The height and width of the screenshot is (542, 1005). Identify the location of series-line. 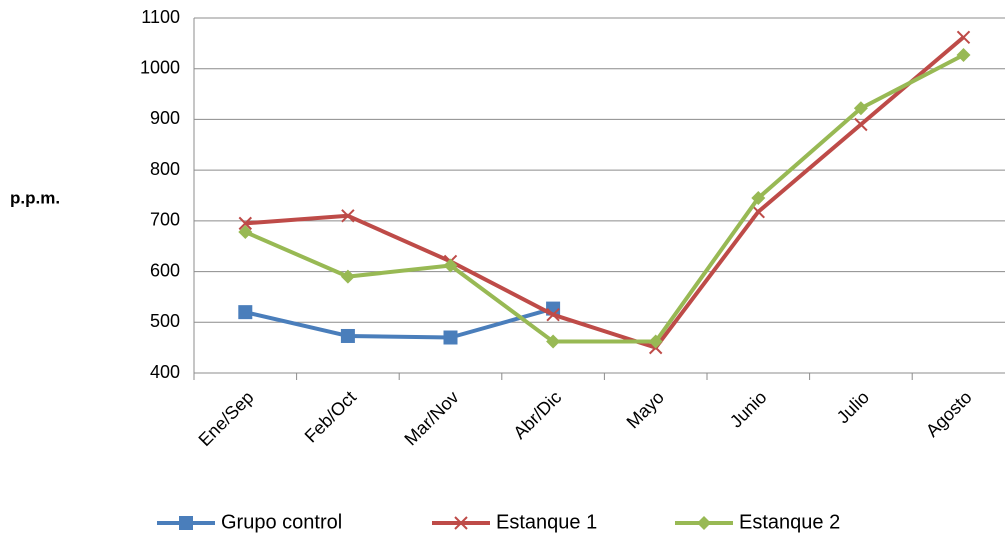
(399, 323).